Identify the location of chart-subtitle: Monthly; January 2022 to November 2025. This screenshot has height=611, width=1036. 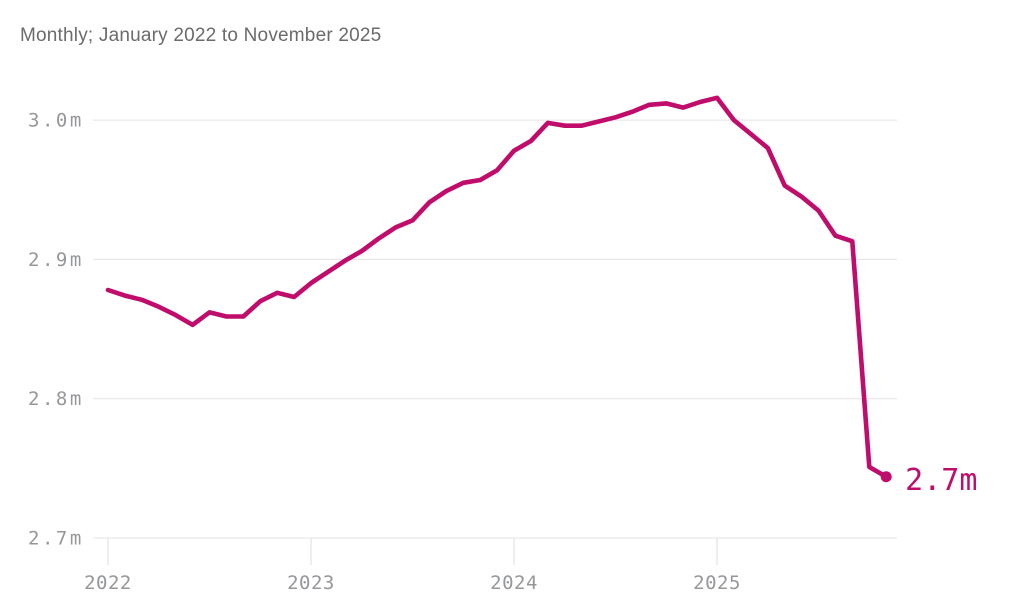
(201, 35).